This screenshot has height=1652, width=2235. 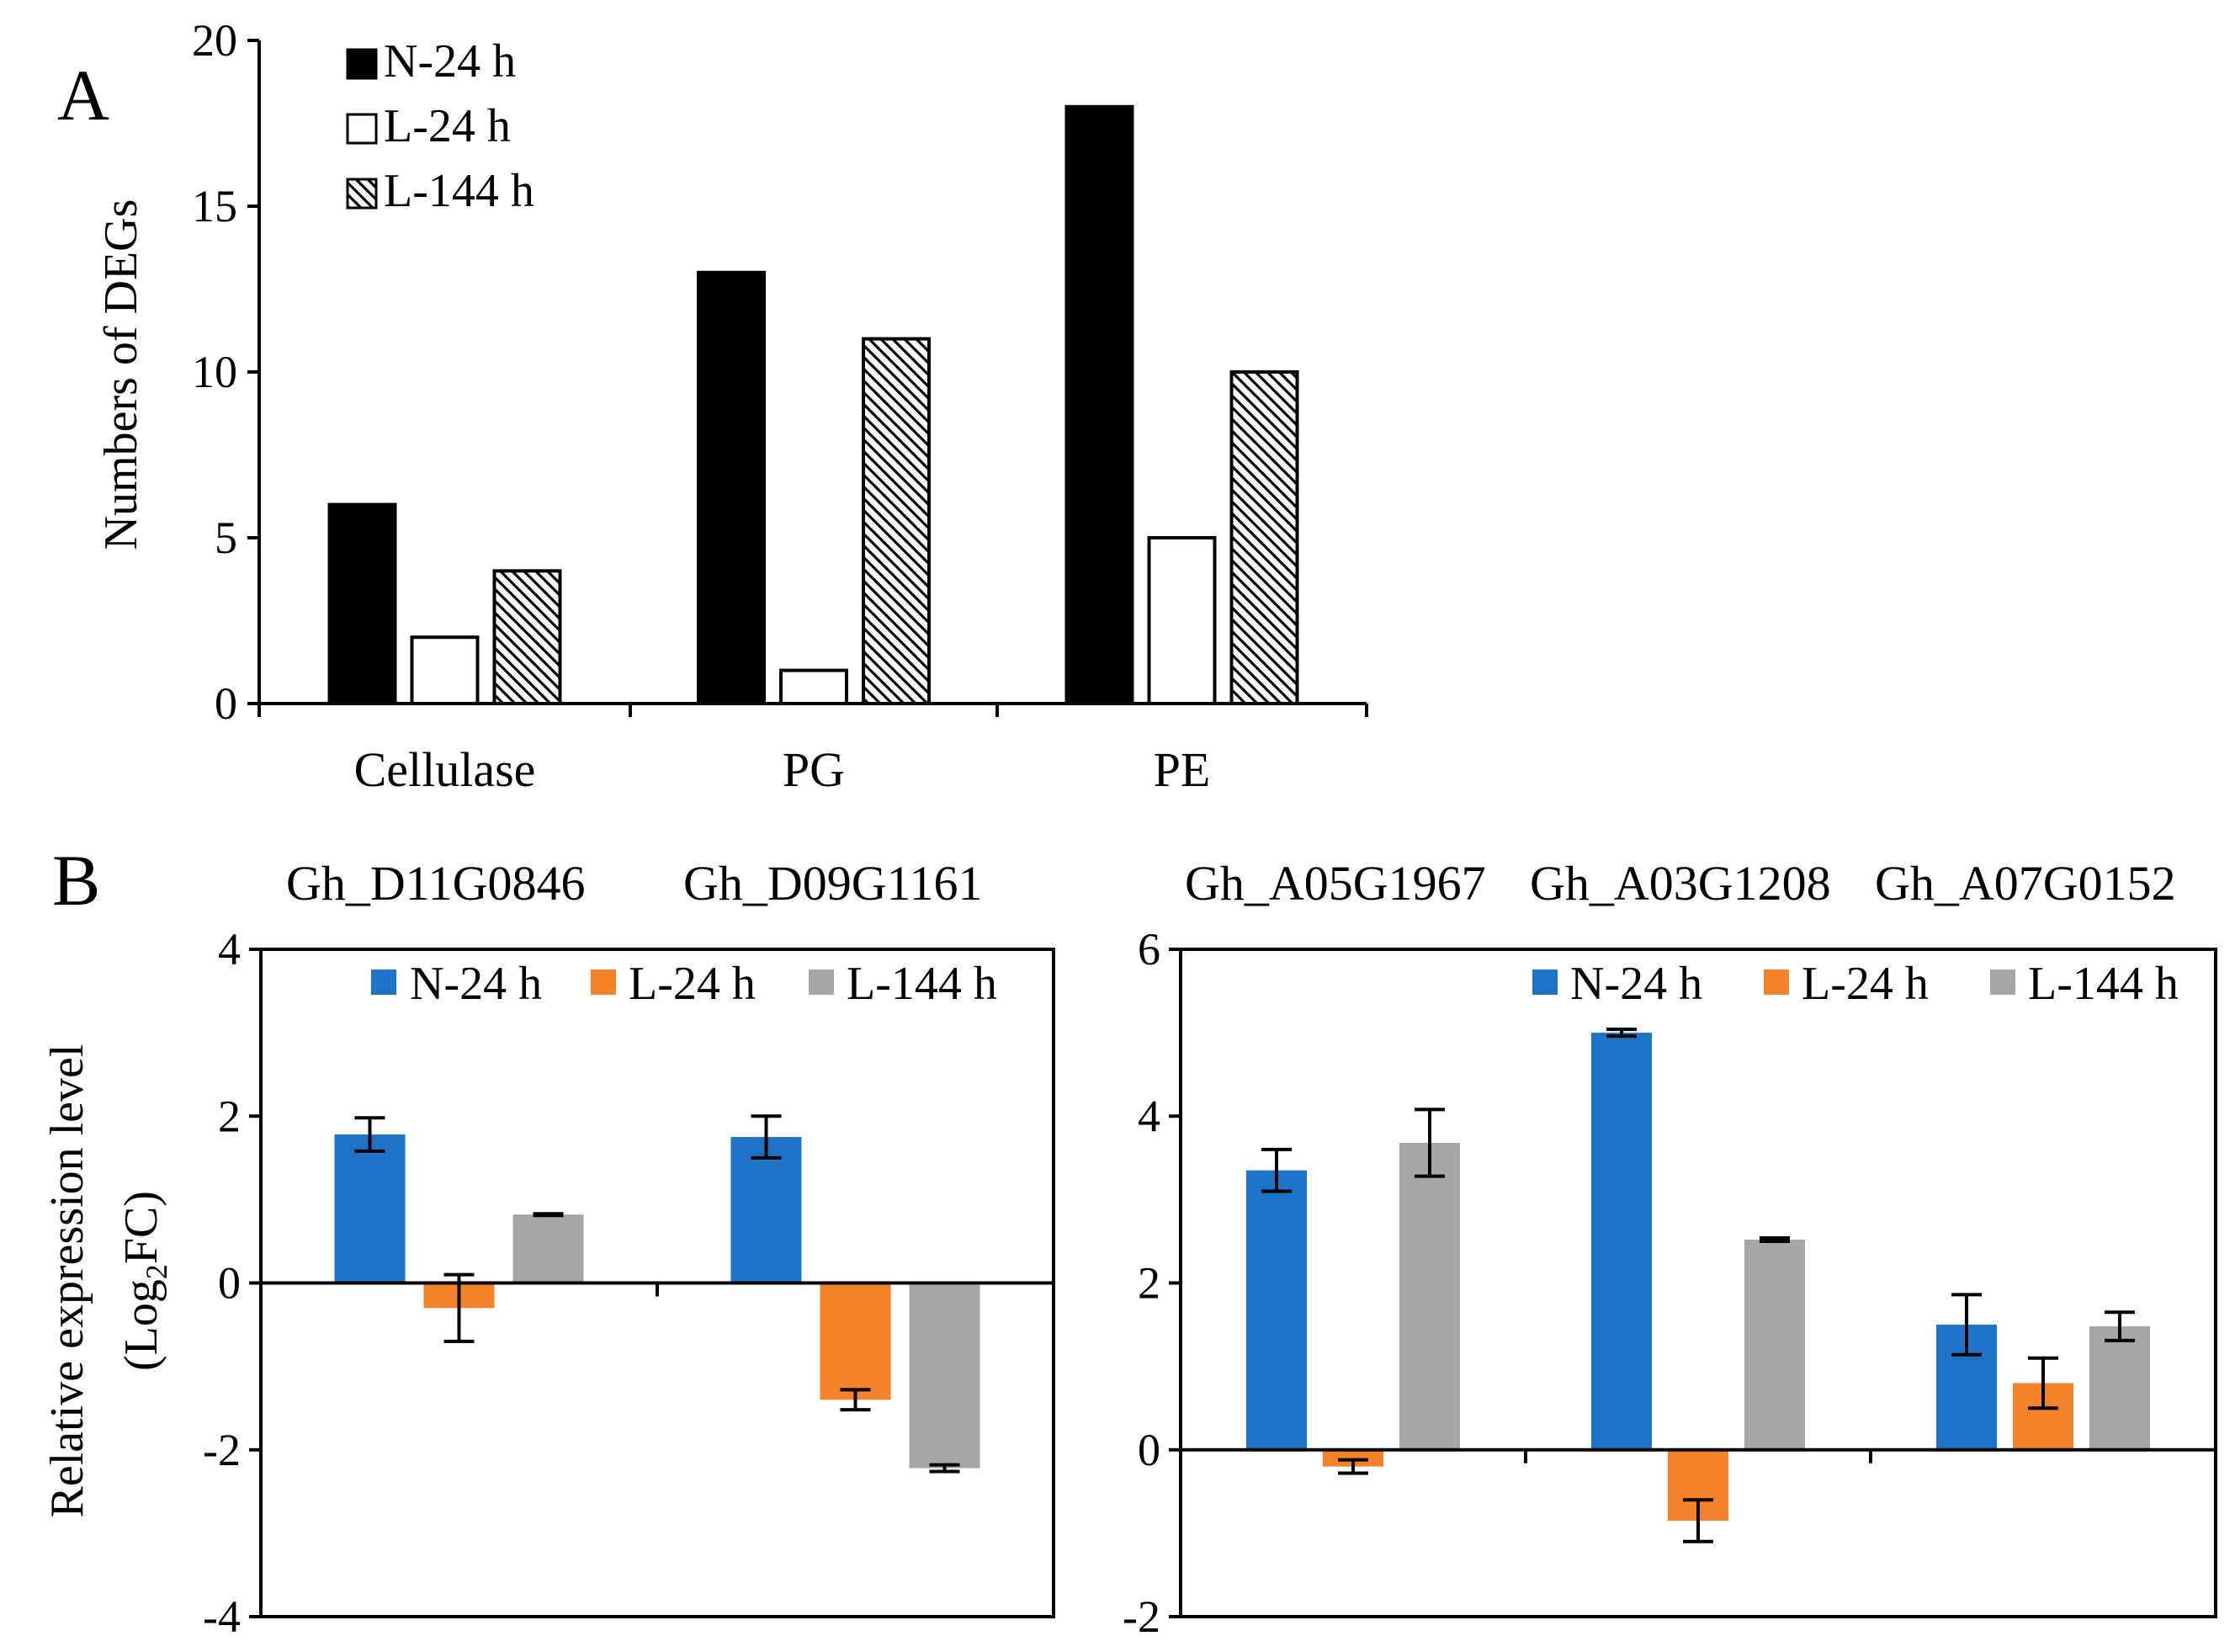 I want to click on legend-a-label-l144: L-144 h, so click(x=459, y=191).